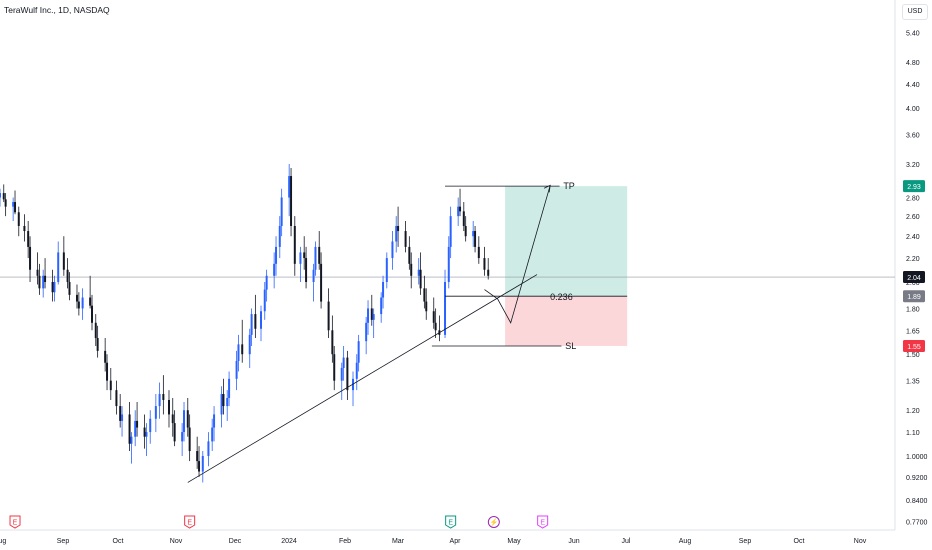 The width and height of the screenshot is (932, 550). I want to click on time-tick-label: Feb, so click(345, 541).